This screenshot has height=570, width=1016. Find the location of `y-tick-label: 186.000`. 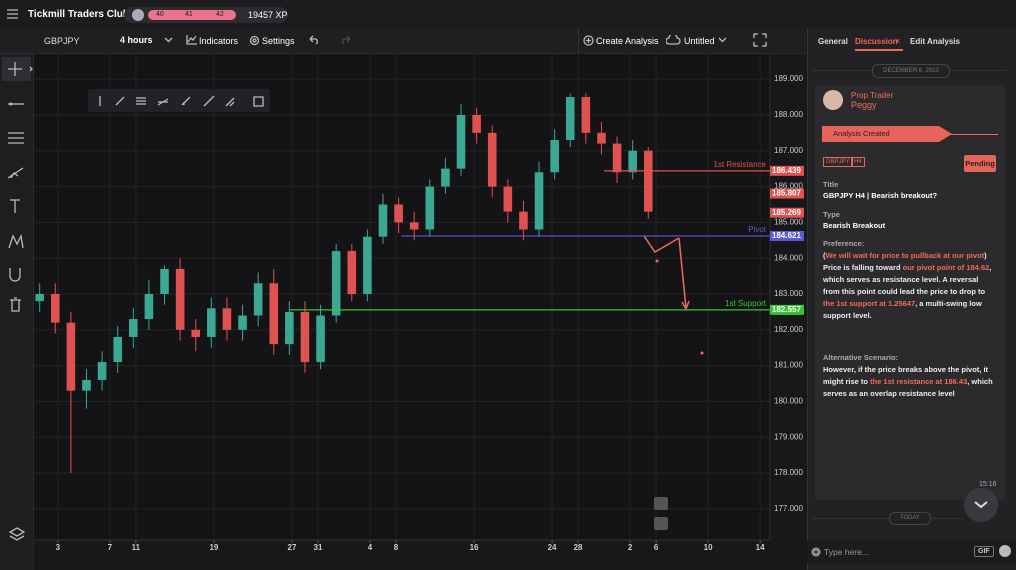

y-tick-label: 186.000 is located at coordinates (788, 186).